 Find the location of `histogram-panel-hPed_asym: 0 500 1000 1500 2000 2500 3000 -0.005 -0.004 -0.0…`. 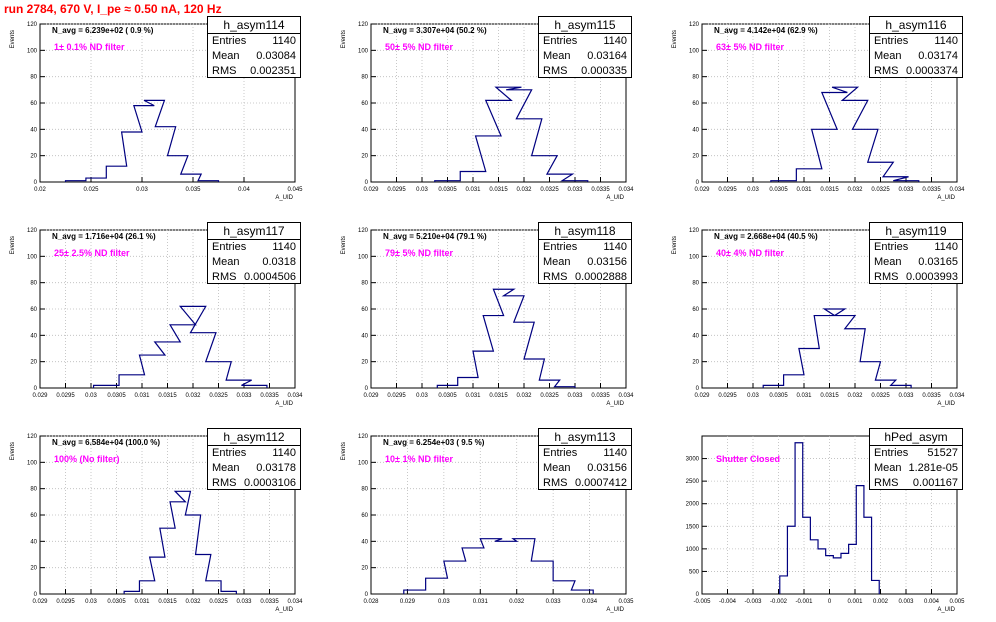

histogram-panel-hPed_asym: 0 500 1000 1500 2000 2500 3000 -0.005 -0.004 -0.0… is located at coordinates (825, 520).